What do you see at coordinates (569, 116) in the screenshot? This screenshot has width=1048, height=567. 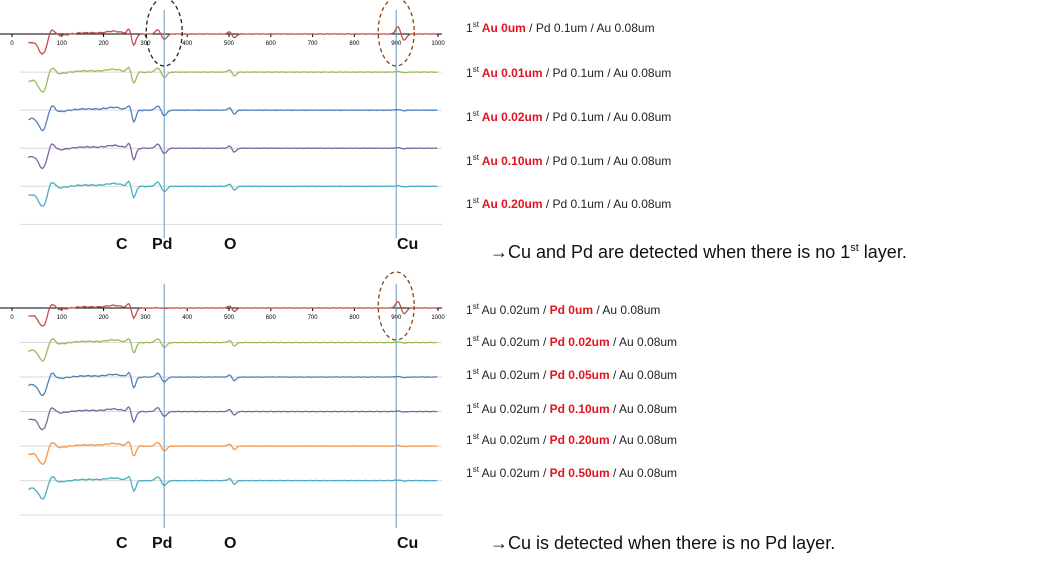 I see `legend-entry: 1st Au 0.02um / Pd 0.1um / Au 0.08um` at bounding box center [569, 116].